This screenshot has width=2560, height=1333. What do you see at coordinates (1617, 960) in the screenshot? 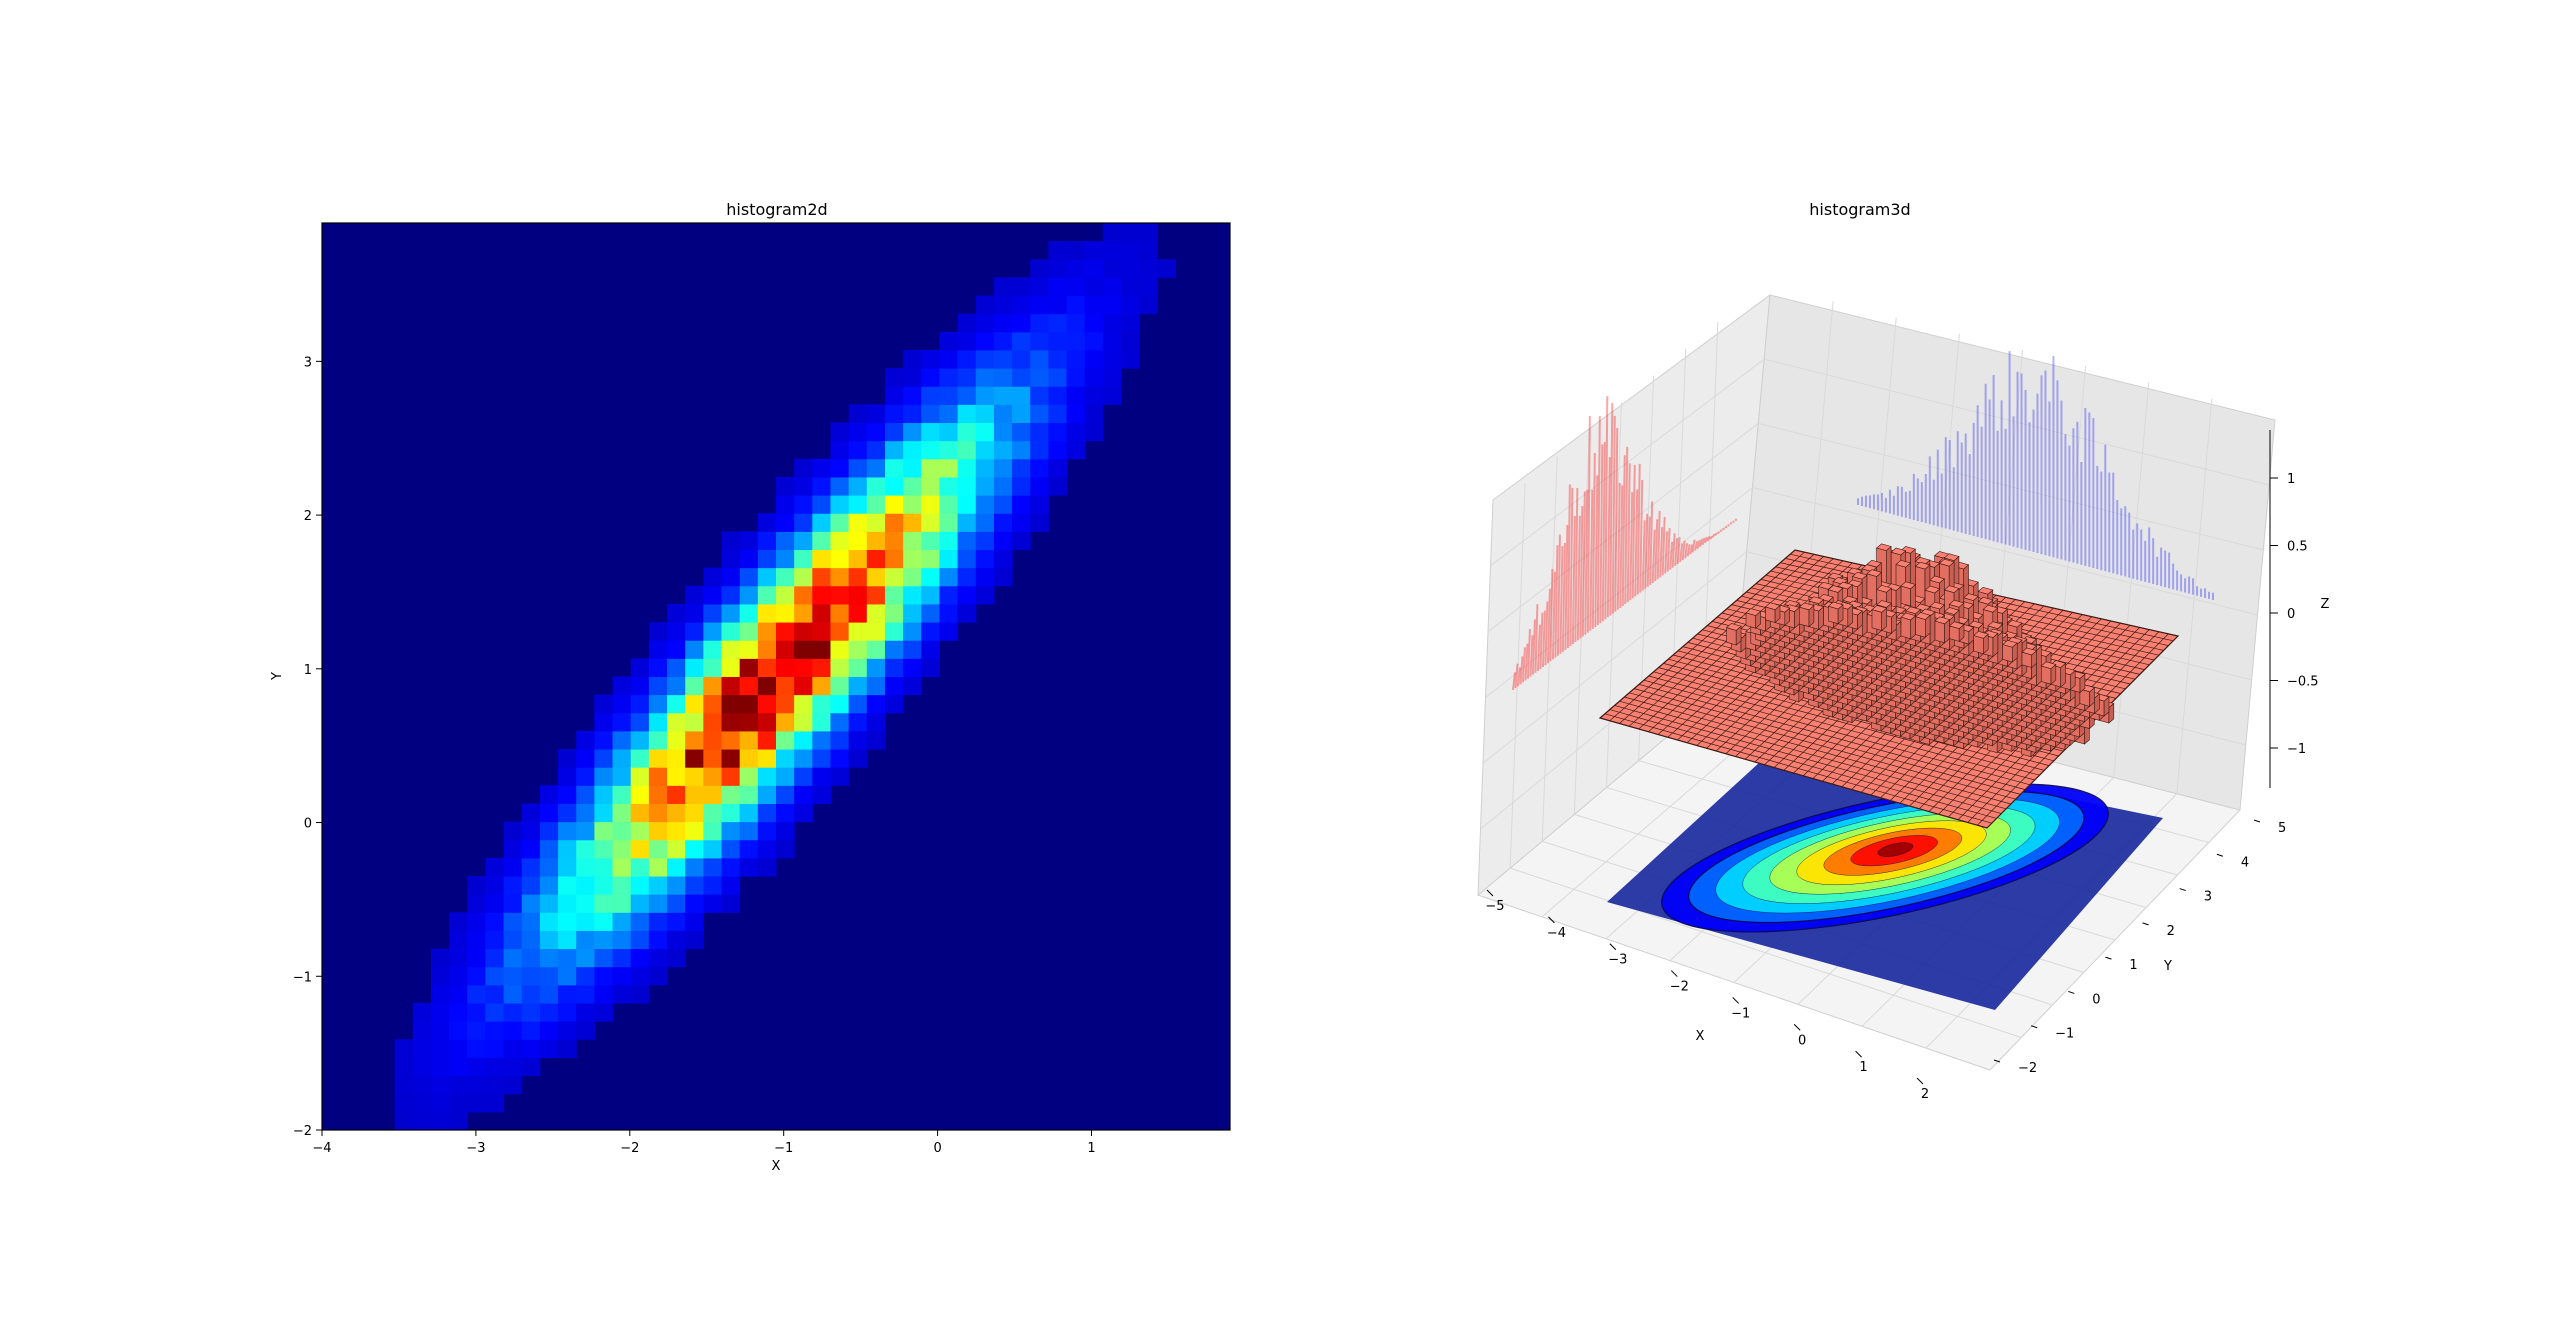
I see `x3d-tick-label: −3` at bounding box center [1617, 960].